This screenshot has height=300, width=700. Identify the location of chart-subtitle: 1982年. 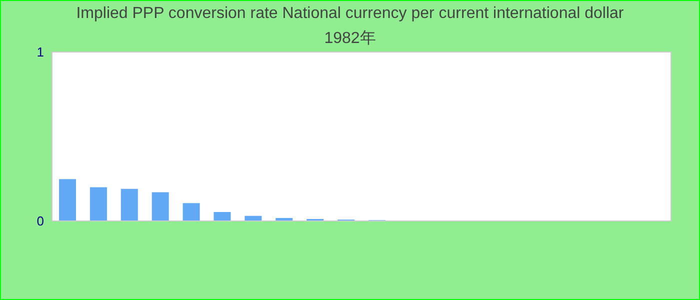
(350, 38).